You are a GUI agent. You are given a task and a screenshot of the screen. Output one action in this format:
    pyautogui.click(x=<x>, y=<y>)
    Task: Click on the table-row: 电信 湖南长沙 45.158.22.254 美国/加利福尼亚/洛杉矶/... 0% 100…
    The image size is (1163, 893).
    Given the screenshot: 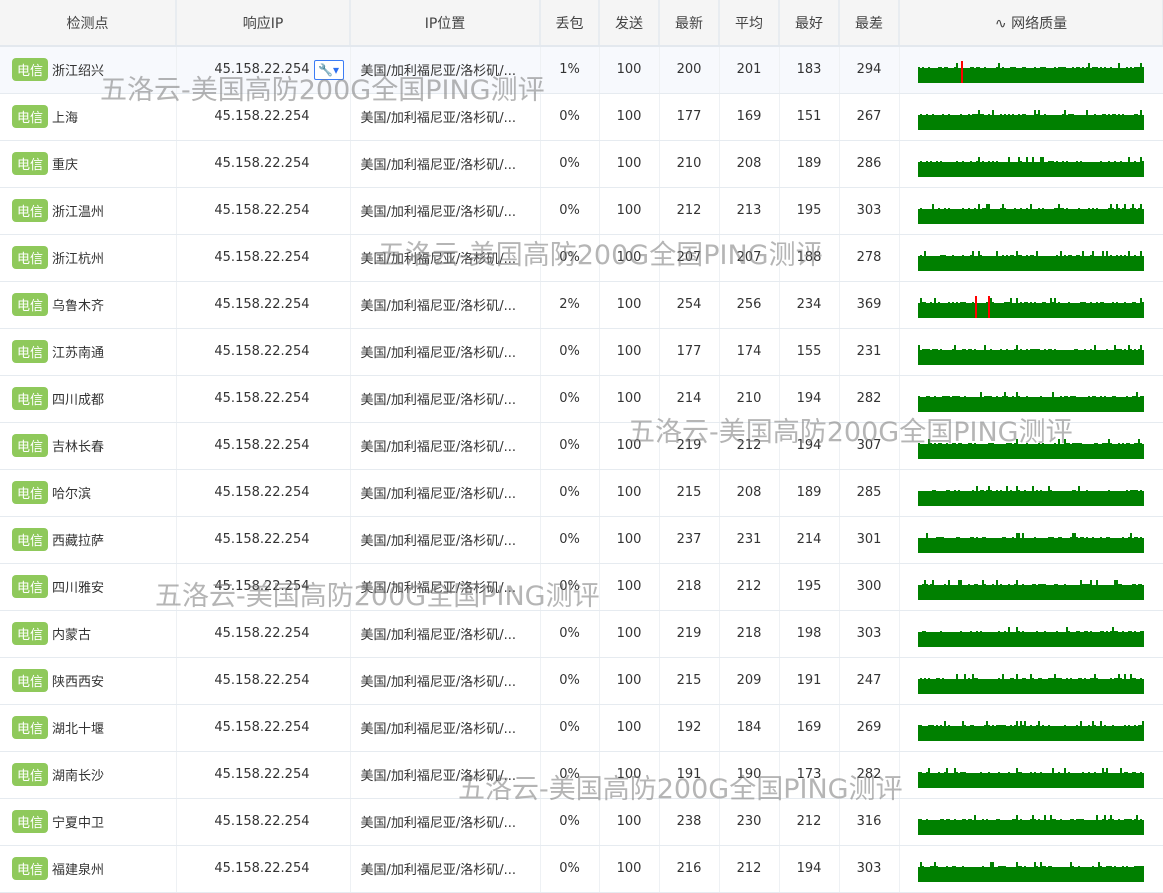 What is the action you would take?
    pyautogui.click(x=581, y=775)
    